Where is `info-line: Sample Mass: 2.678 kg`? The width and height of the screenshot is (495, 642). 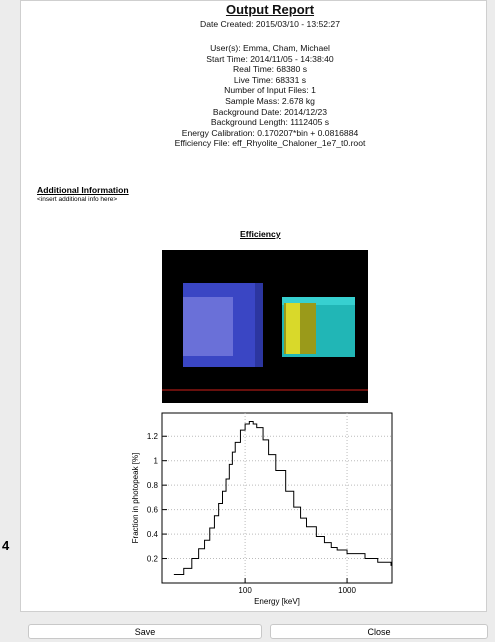
info-line: Sample Mass: 2.678 kg is located at coordinates (270, 100).